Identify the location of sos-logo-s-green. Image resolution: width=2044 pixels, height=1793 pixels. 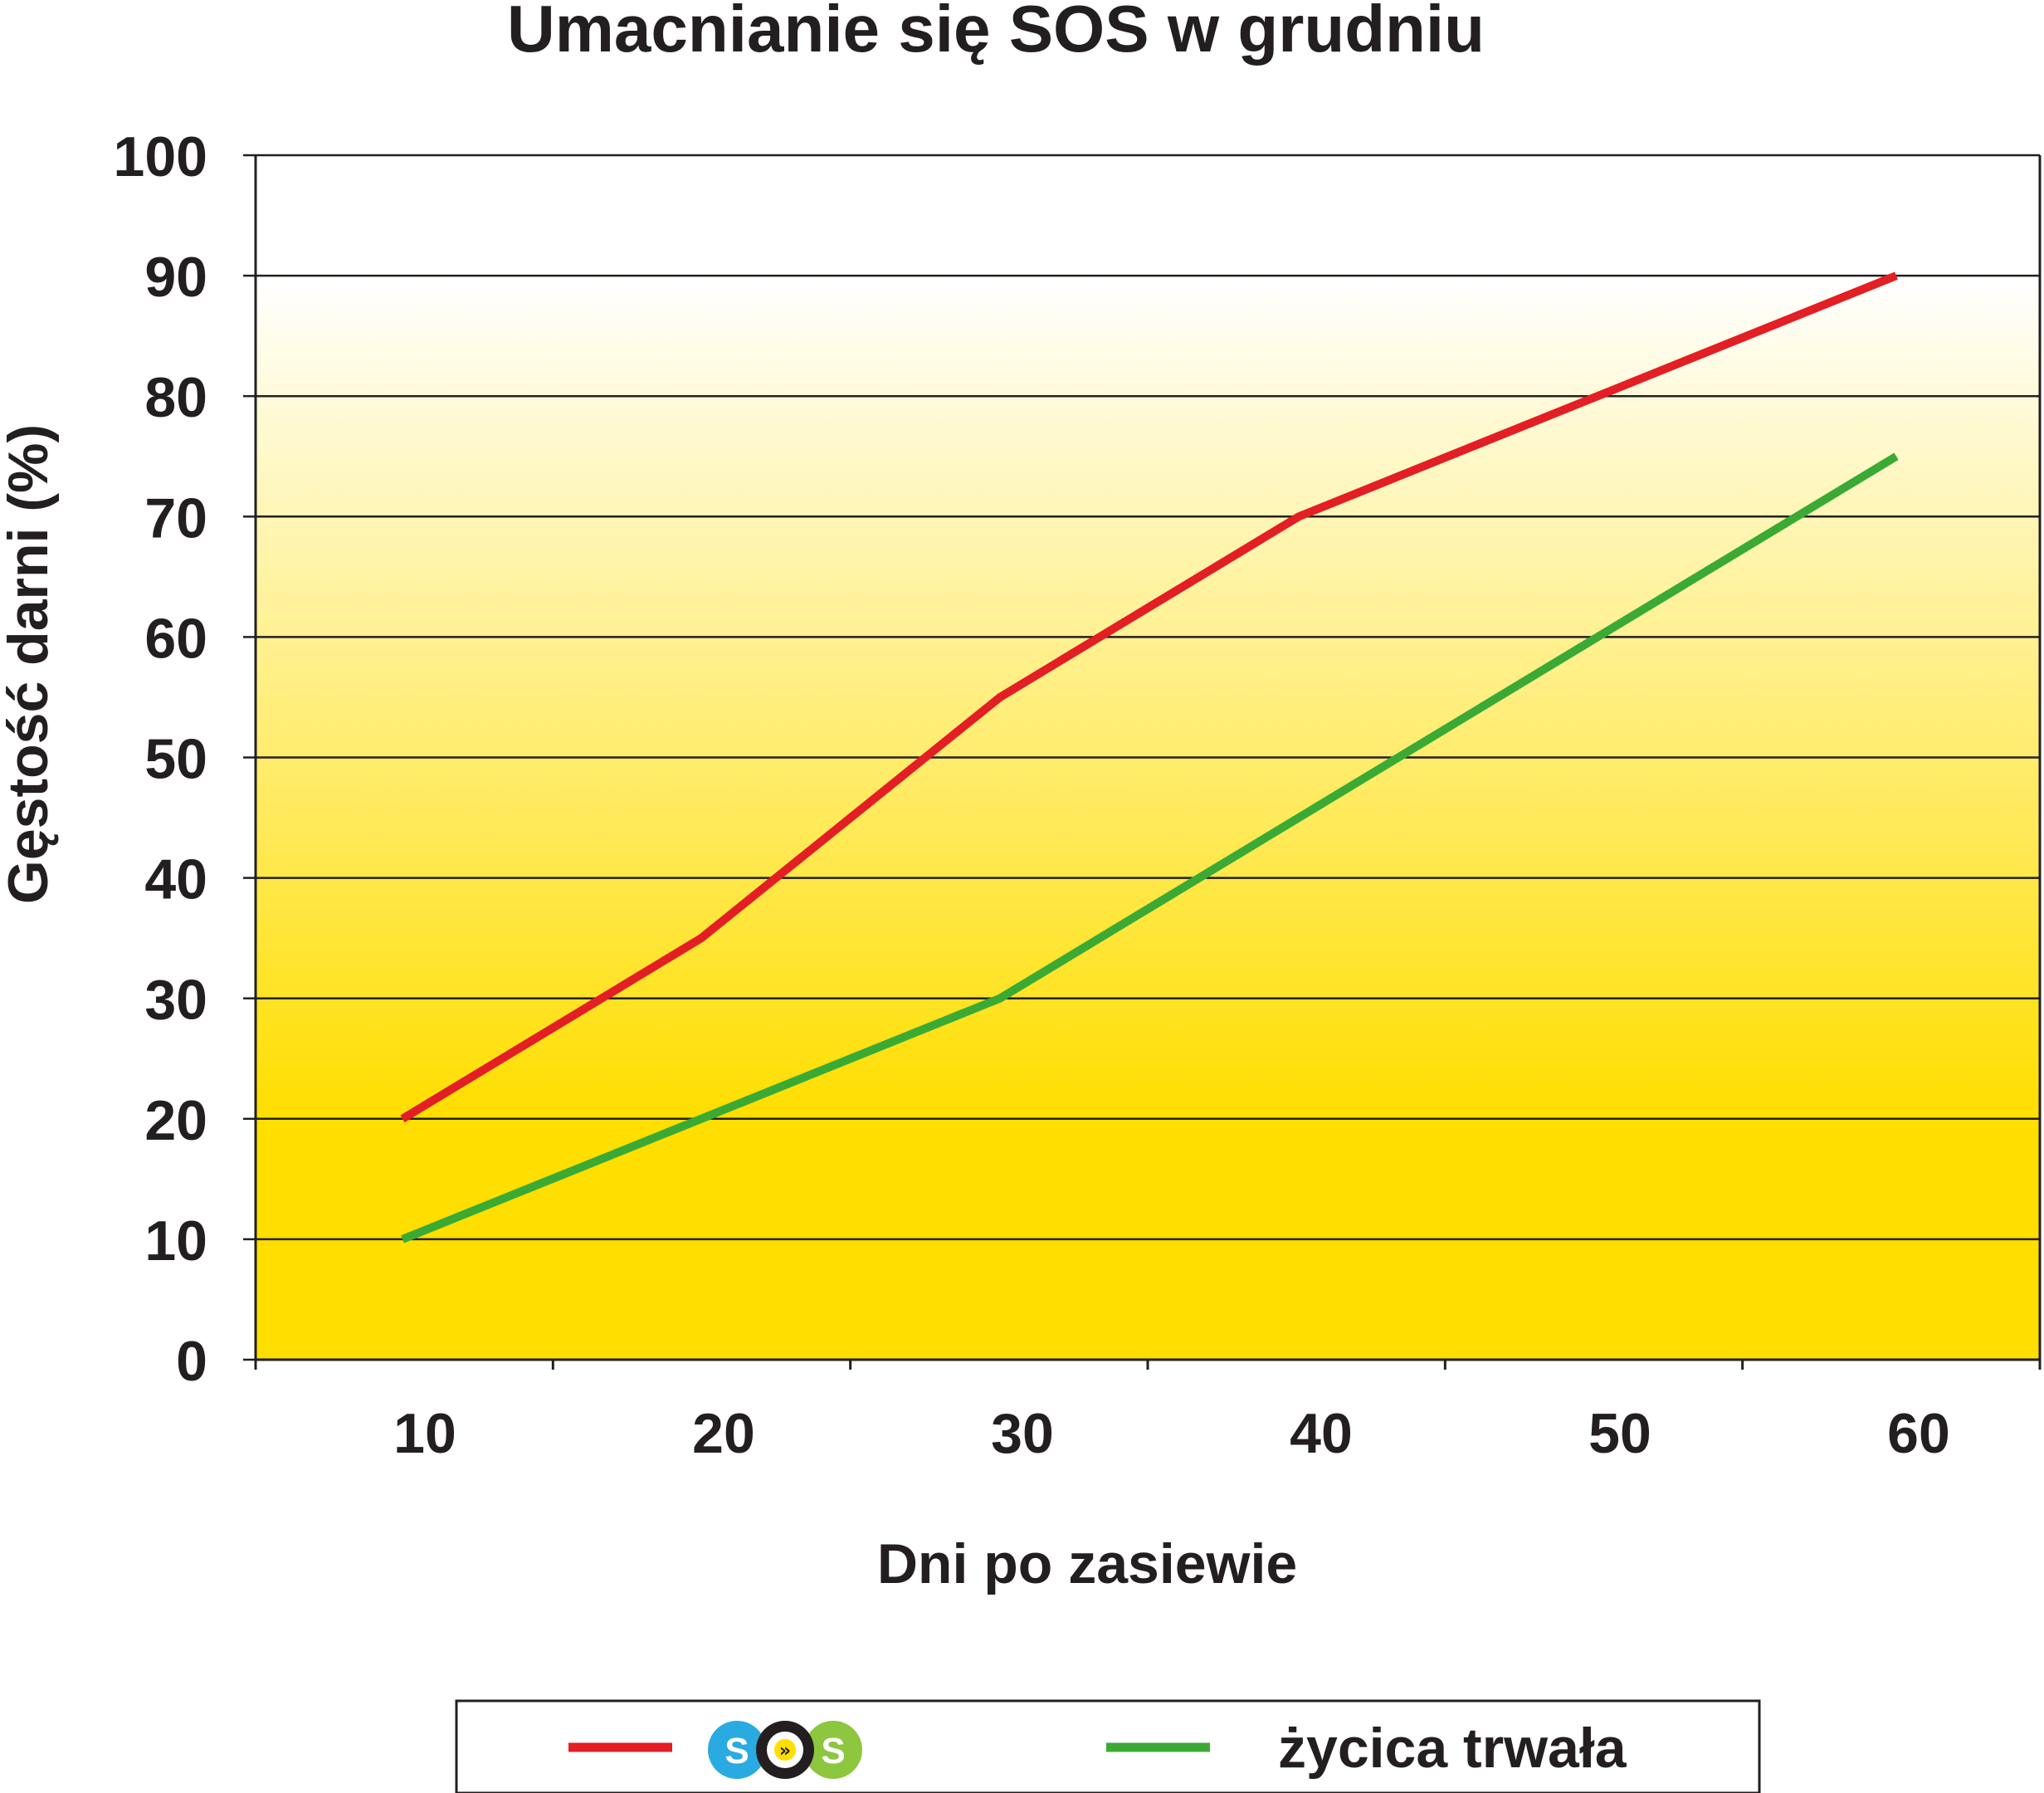
(833, 1750).